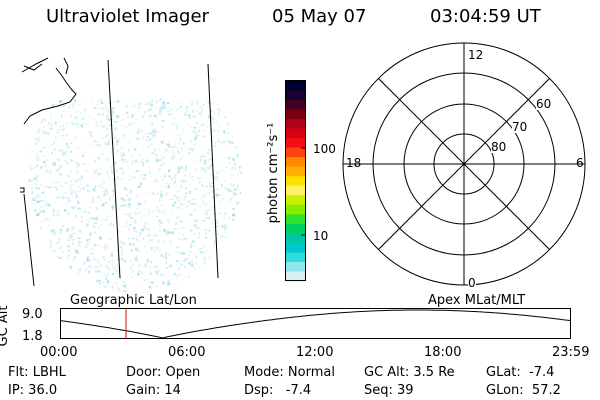  I want to click on status-mode: Mode: Normal, so click(289, 372).